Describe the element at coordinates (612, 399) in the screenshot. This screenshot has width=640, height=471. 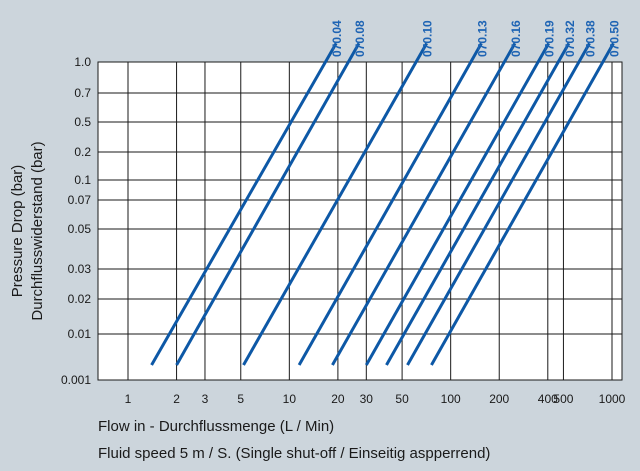
I see `x-tick-1000: 1000` at that location.